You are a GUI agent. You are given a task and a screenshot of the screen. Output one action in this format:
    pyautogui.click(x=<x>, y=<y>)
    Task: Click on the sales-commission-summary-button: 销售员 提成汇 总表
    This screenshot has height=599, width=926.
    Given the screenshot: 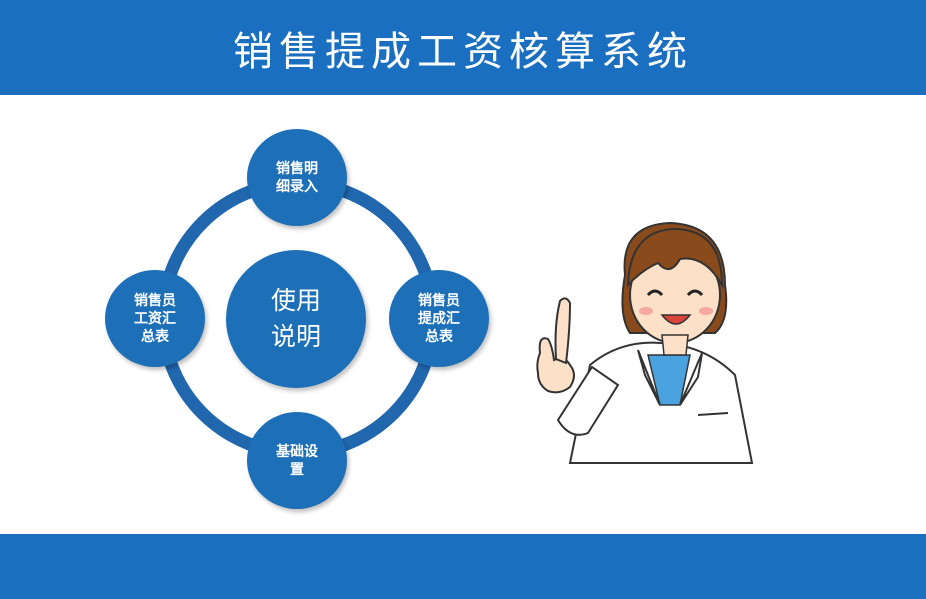 What is the action you would take?
    pyautogui.click(x=439, y=318)
    